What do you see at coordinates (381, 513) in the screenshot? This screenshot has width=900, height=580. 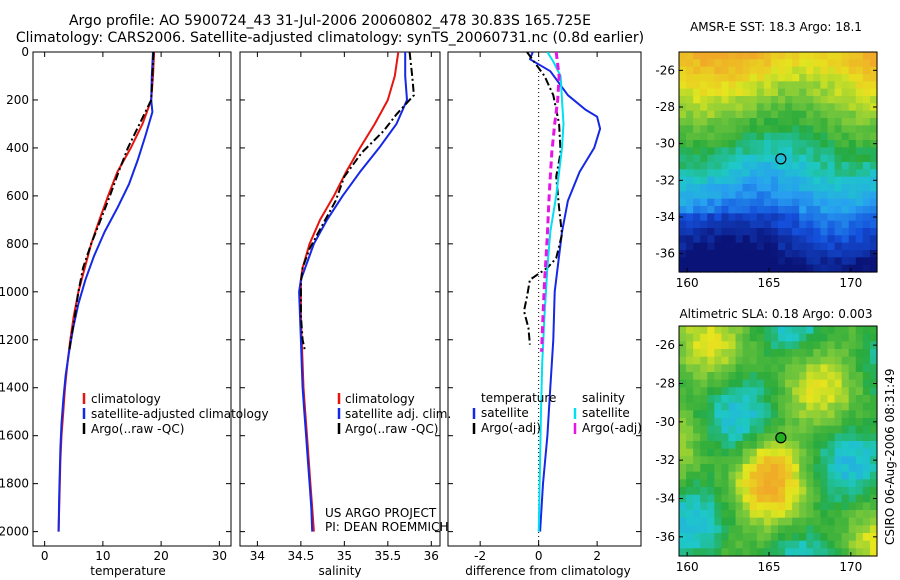 I see `credit-line-1: US ARGO PROJECT` at bounding box center [381, 513].